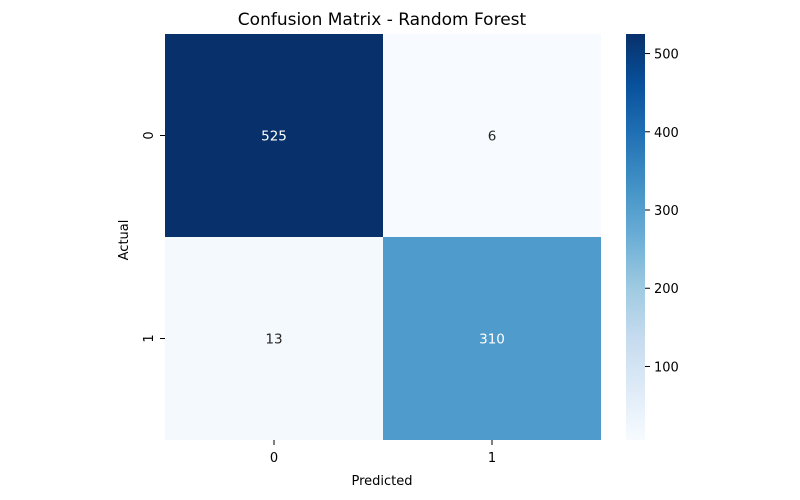 The width and height of the screenshot is (800, 500). I want to click on colorbar-ticks: 100 200 300 400 500, so click(662, 211).